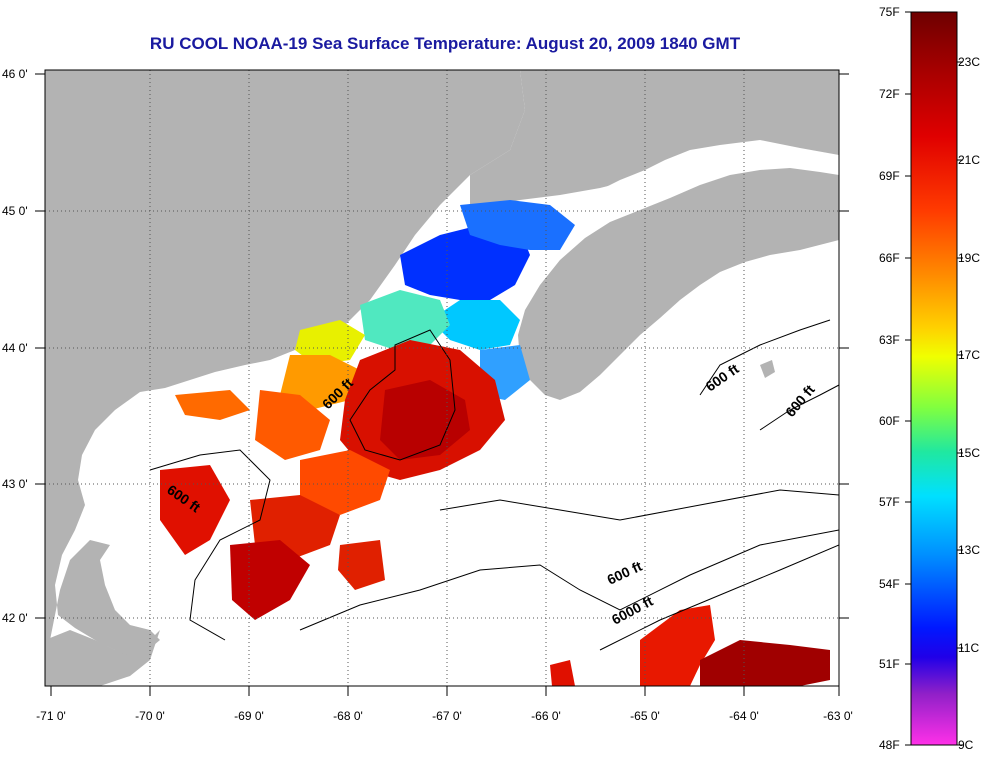 The width and height of the screenshot is (984, 761). I want to click on colorbar-f-label: 63F, so click(889, 340).